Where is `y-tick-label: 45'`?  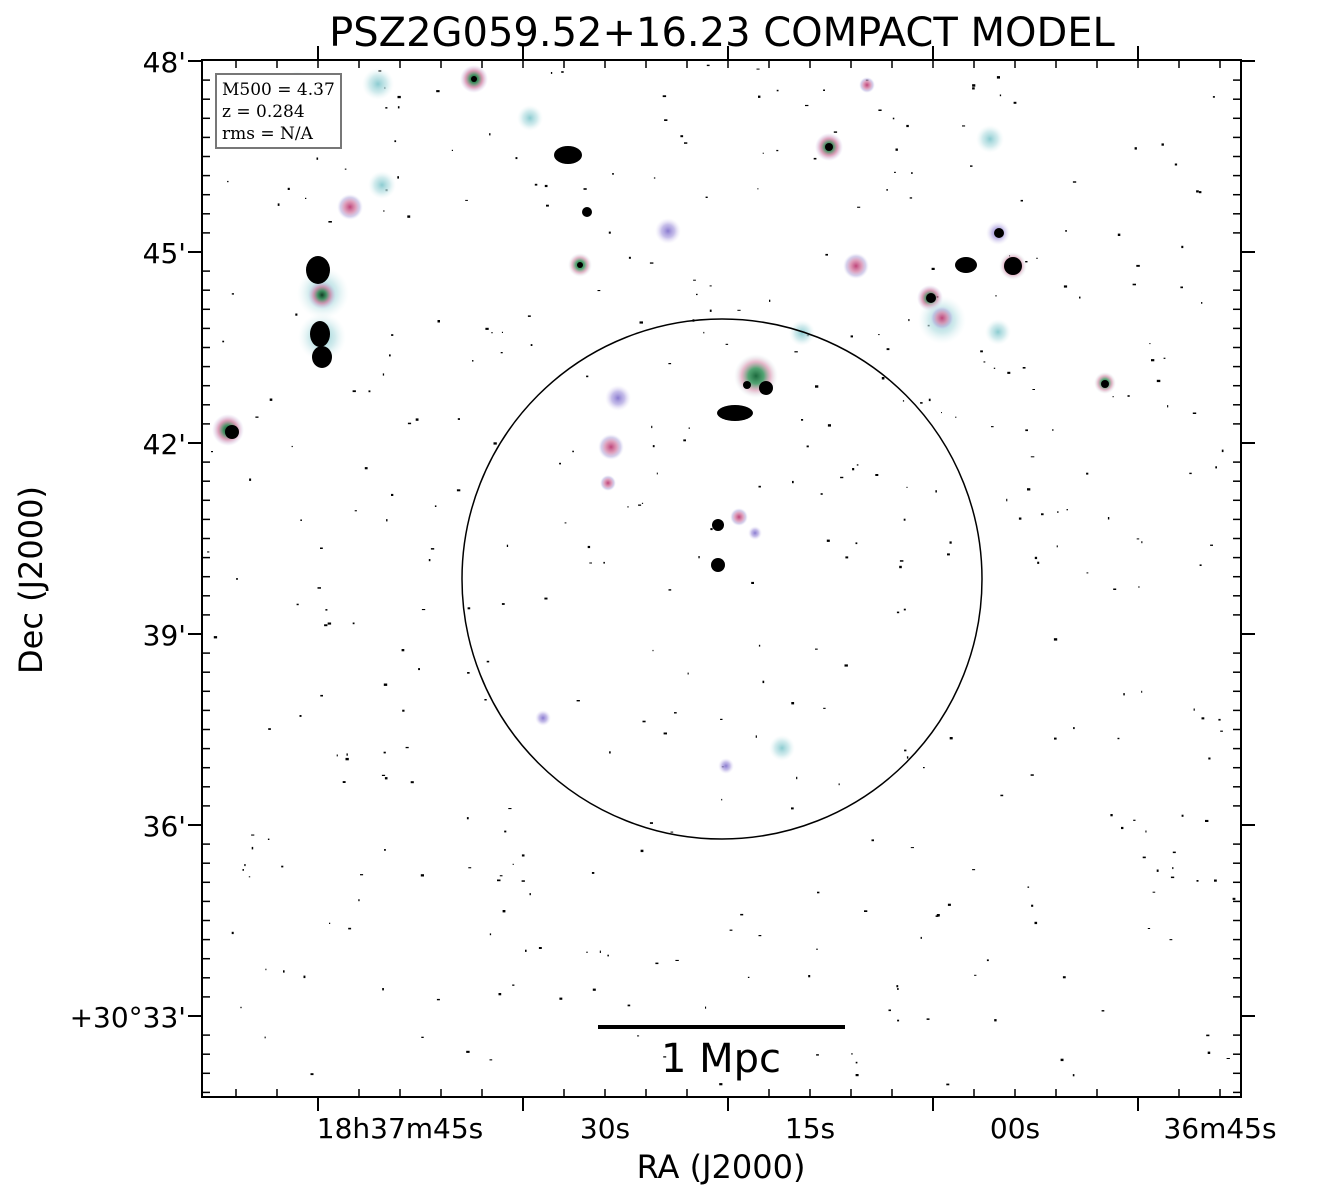
y-tick-label: 45' is located at coordinates (164, 253).